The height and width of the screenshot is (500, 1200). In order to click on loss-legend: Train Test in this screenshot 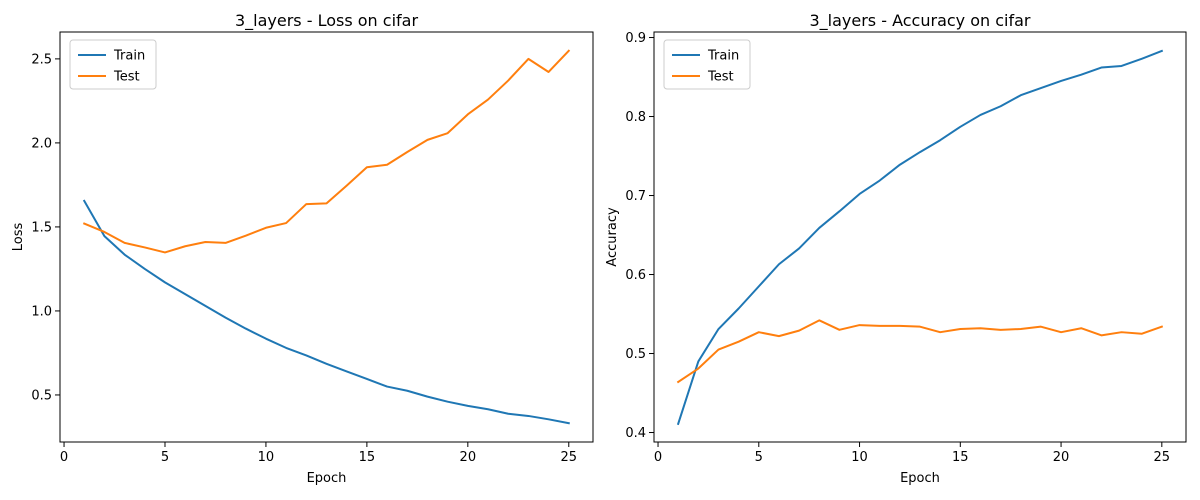, I will do `click(113, 64)`.